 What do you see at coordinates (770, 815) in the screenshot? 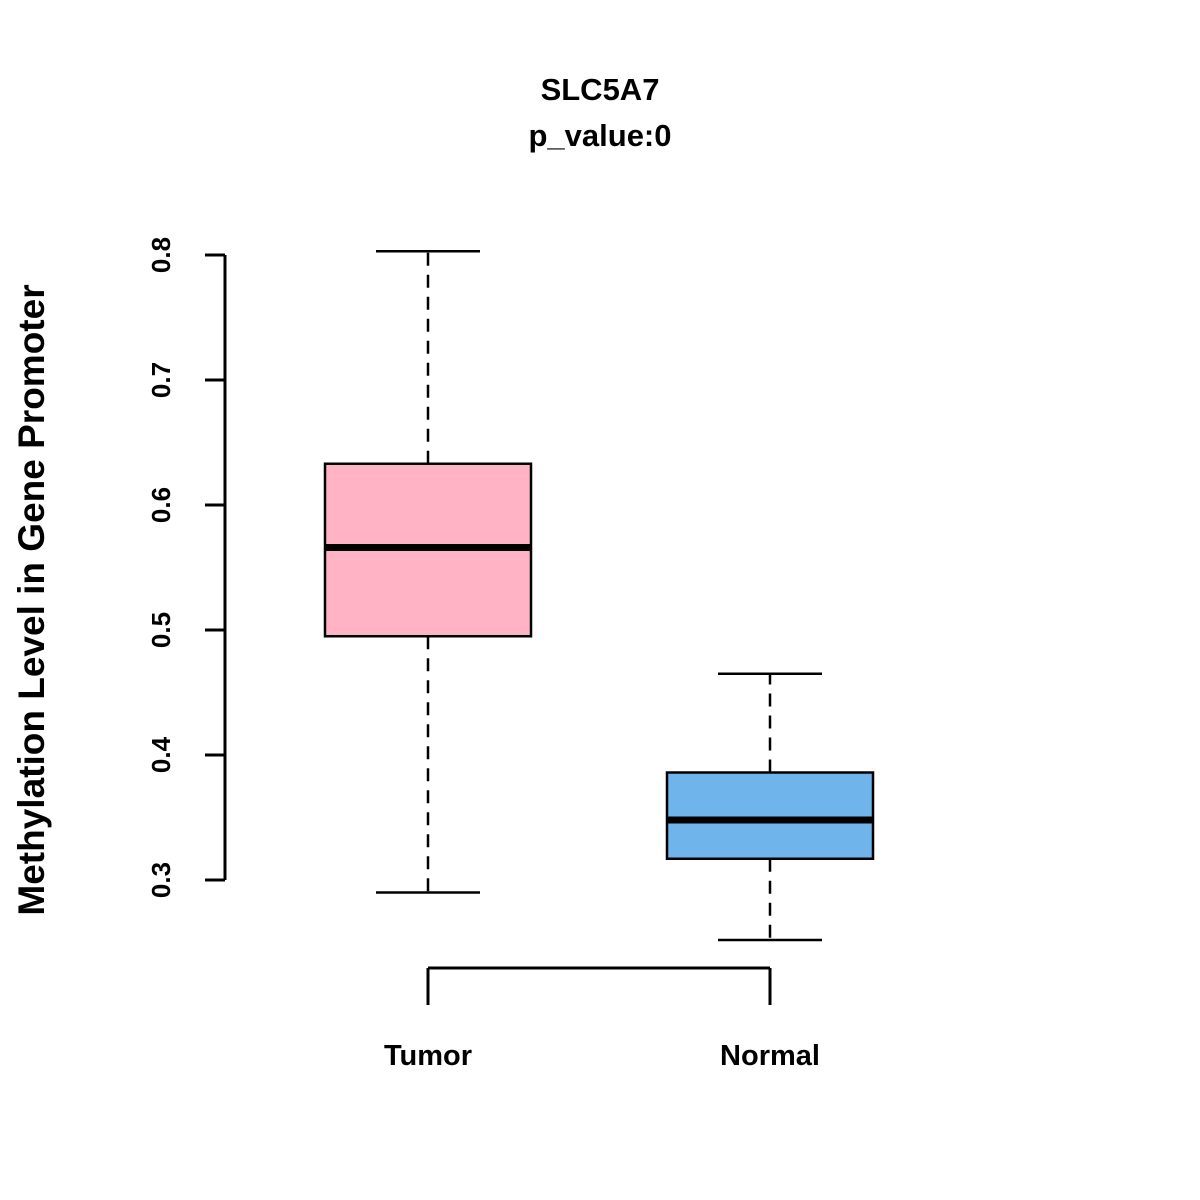
I see `box-rect` at bounding box center [770, 815].